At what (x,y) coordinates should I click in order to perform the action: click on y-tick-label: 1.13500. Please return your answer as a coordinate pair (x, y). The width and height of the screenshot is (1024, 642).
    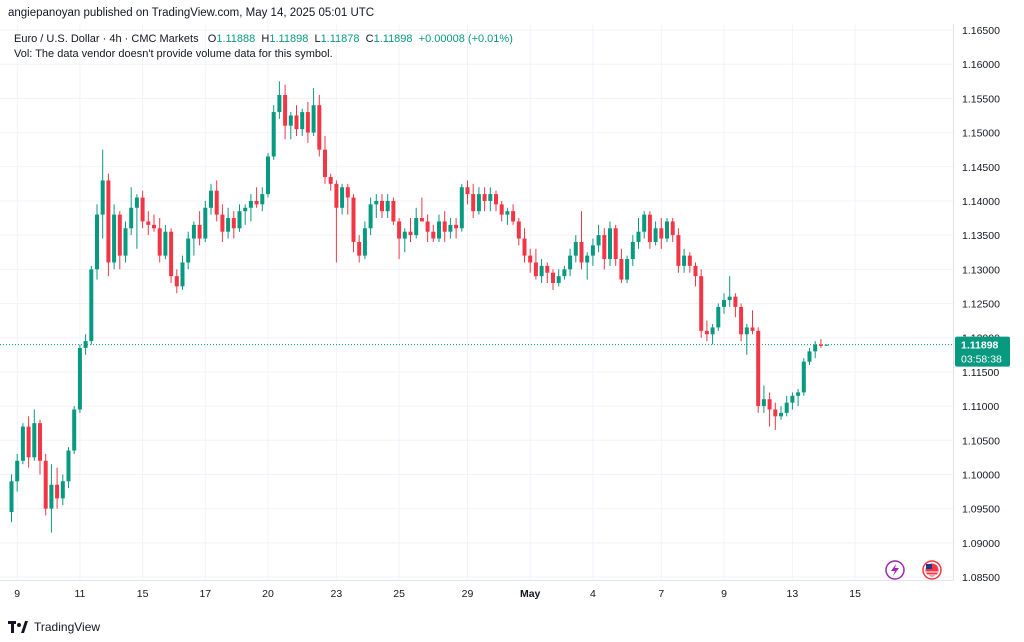
    Looking at the image, I should click on (981, 236).